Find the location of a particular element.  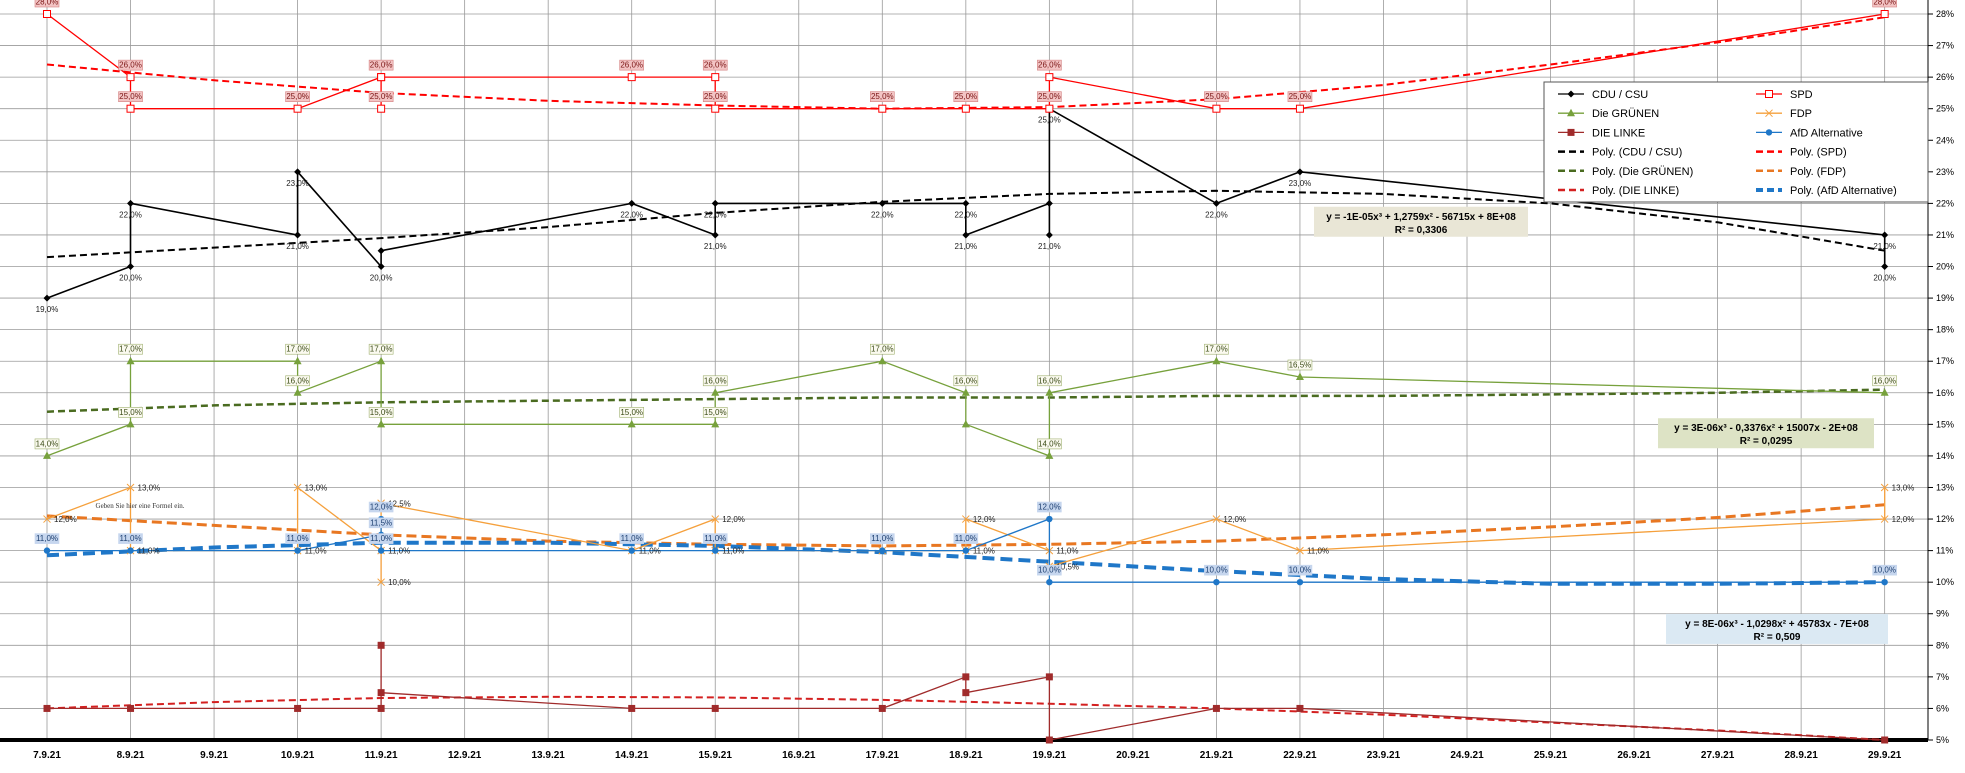

data-label-text: 14,0% is located at coordinates (47, 443).